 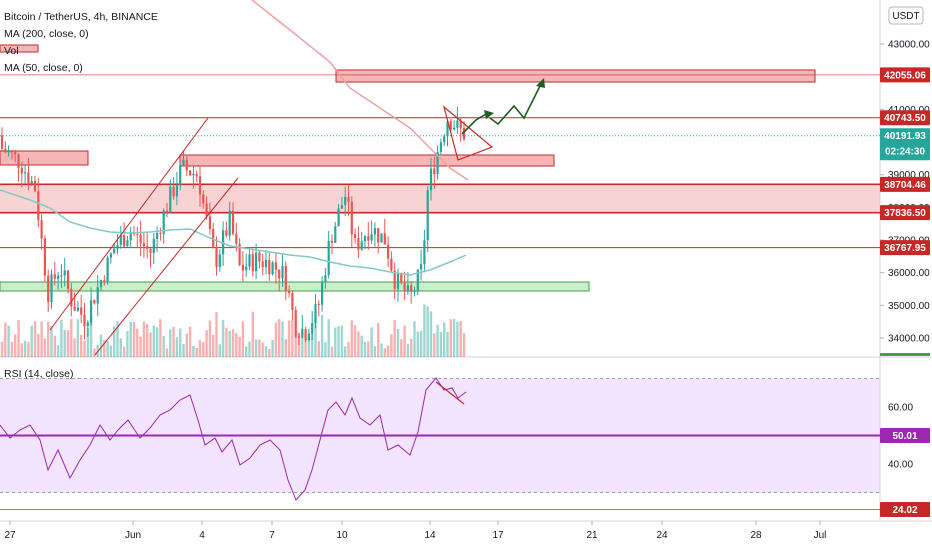 What do you see at coordinates (440, 198) in the screenshot?
I see `resistance-zone-wide` at bounding box center [440, 198].